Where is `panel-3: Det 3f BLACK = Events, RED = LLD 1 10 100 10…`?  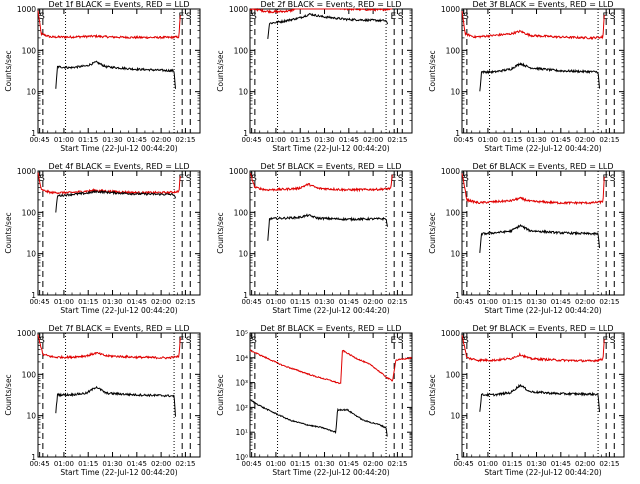 panel-3: Det 3f BLACK = Events, RED = LLD 1 10 100 10… is located at coordinates (526, 76).